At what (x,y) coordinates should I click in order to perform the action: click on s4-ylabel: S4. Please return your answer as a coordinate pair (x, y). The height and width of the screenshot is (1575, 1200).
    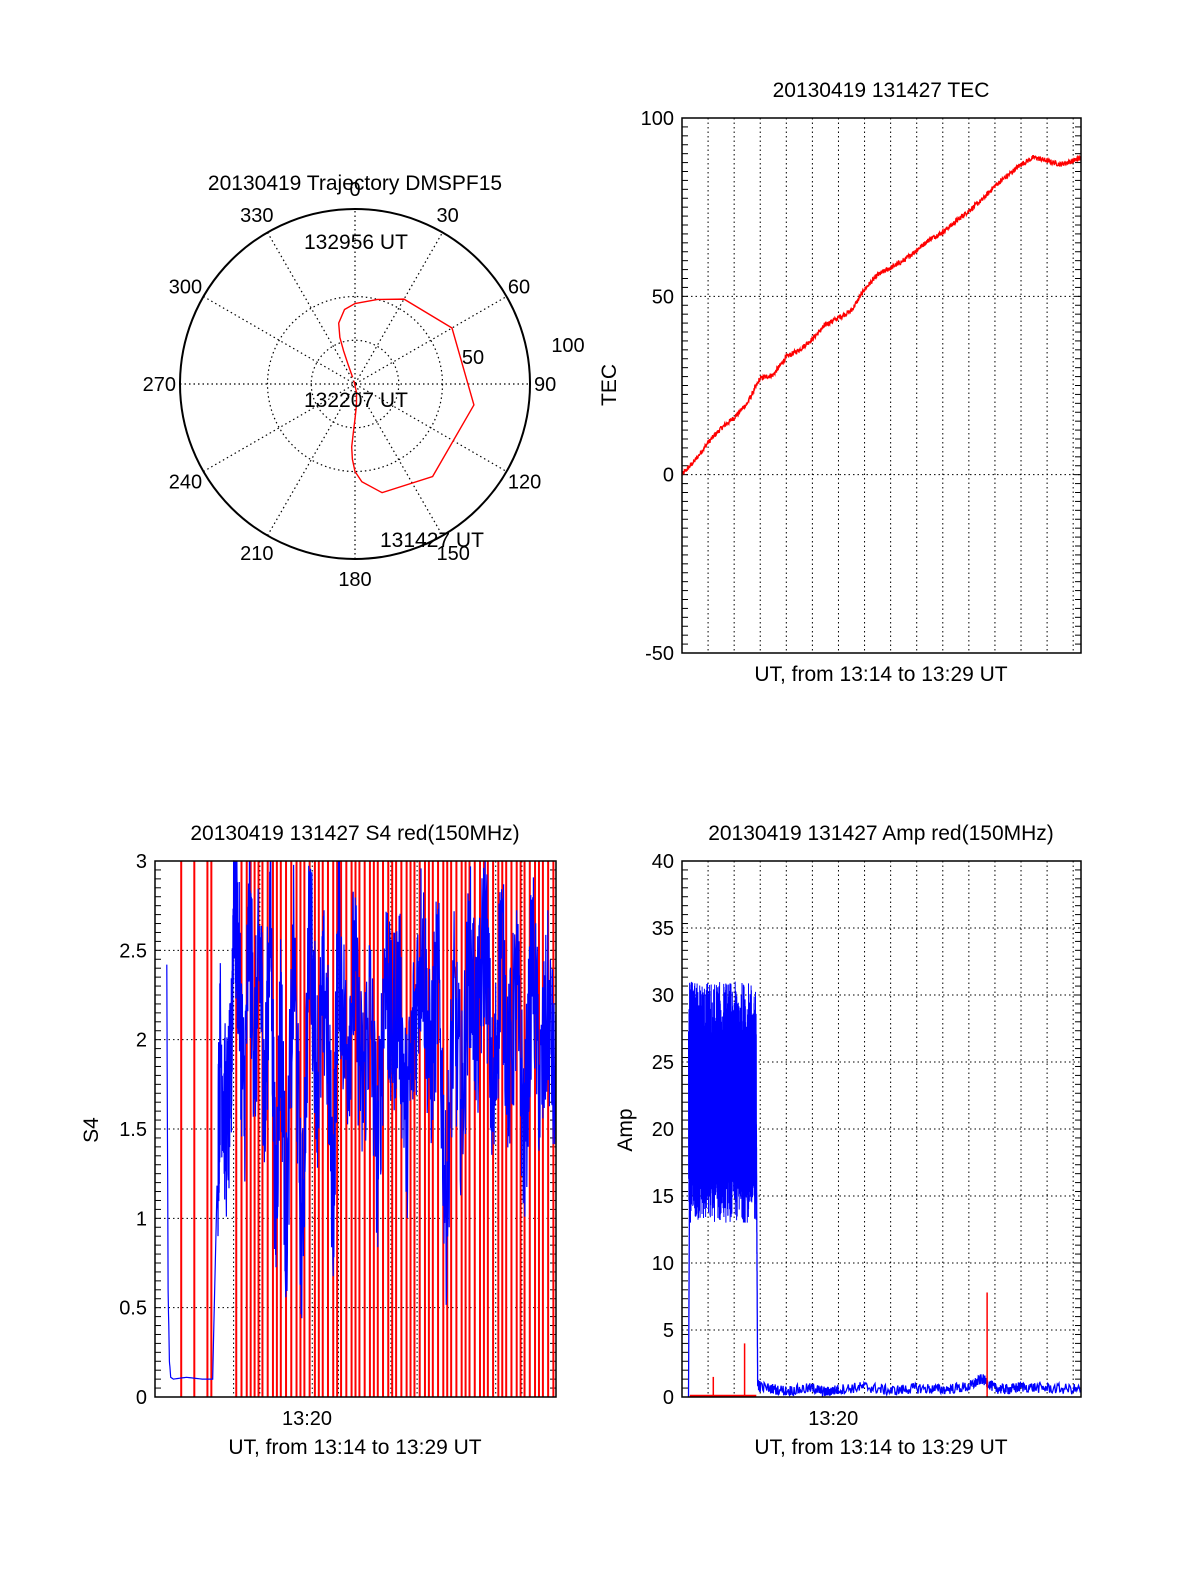
    Looking at the image, I should click on (91, 1130).